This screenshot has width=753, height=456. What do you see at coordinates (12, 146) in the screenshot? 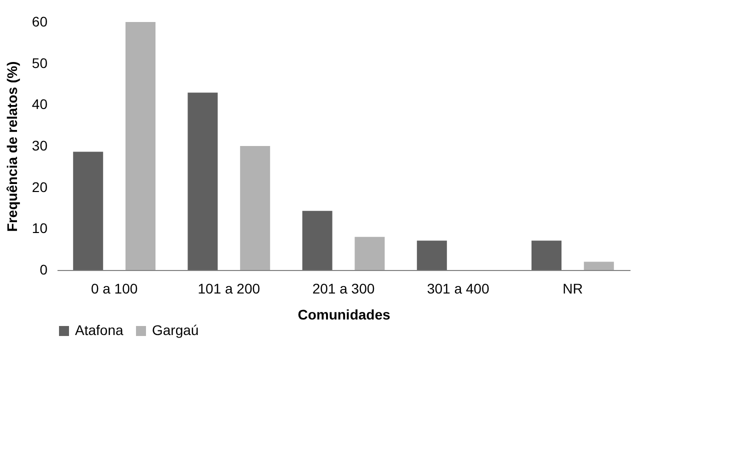
I see `y-axis-title: Frequência de relatos (%)` at bounding box center [12, 146].